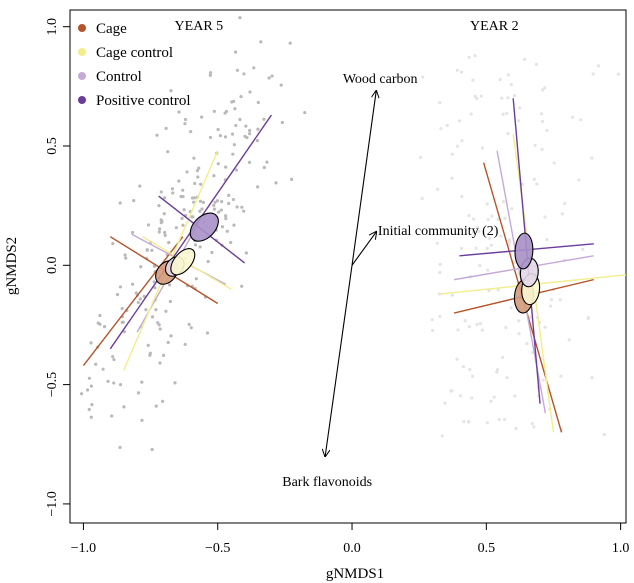 This screenshot has width=634, height=583. Describe the element at coordinates (52, 146) in the screenshot. I see `y-tick-label: 0.5` at that location.